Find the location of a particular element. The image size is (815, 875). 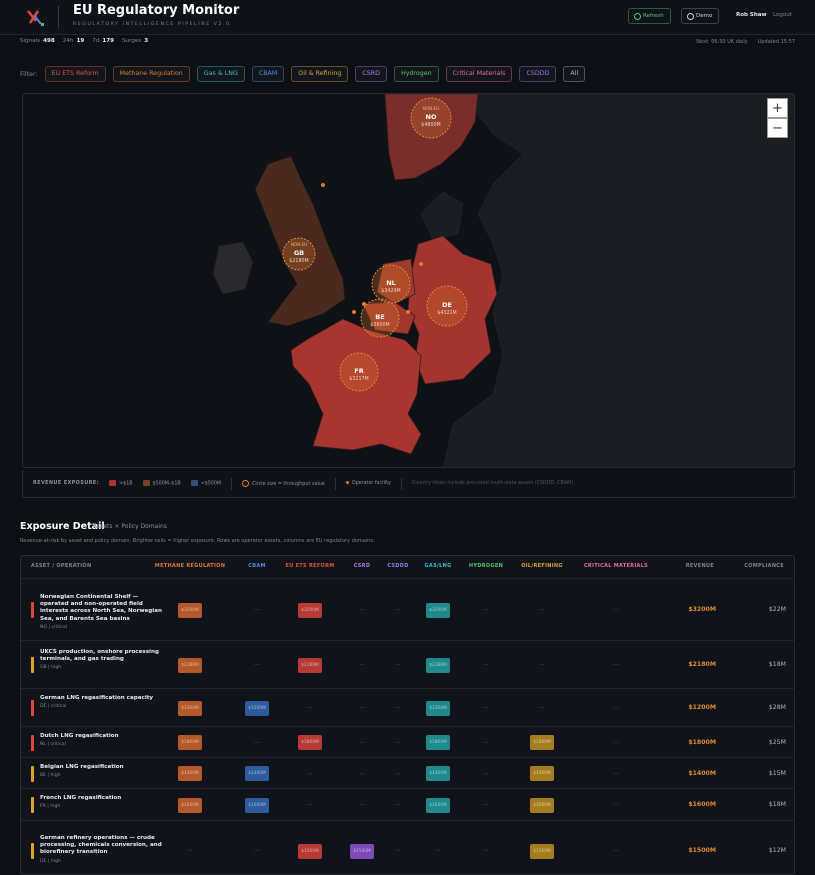

asset-meta: FR | high is located at coordinates (50, 807).